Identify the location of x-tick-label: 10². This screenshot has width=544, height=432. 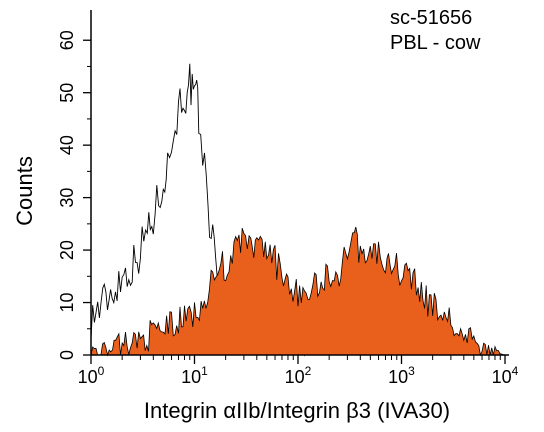
(298, 375).